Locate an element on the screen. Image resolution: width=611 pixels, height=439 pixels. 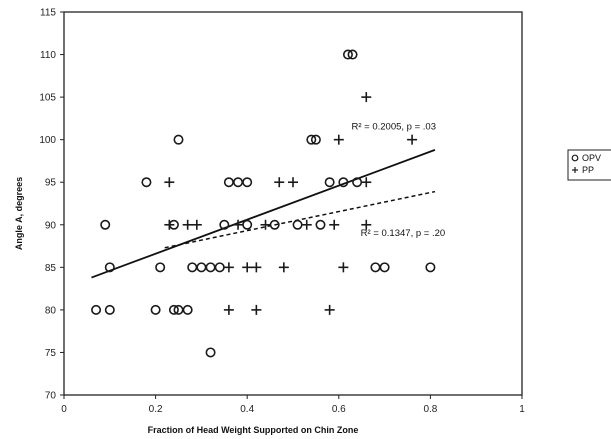
y-axis-label: Angle A, degrees is located at coordinates (19, 213).